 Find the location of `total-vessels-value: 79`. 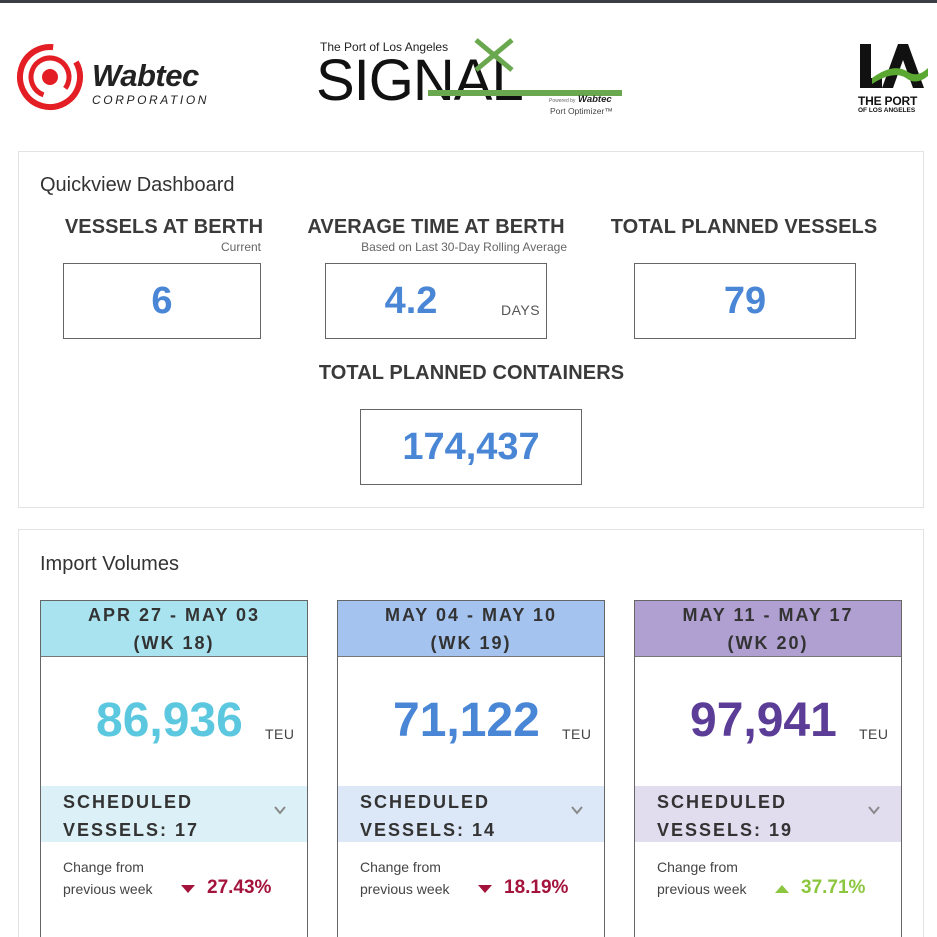

total-vessels-value: 79 is located at coordinates (745, 300).